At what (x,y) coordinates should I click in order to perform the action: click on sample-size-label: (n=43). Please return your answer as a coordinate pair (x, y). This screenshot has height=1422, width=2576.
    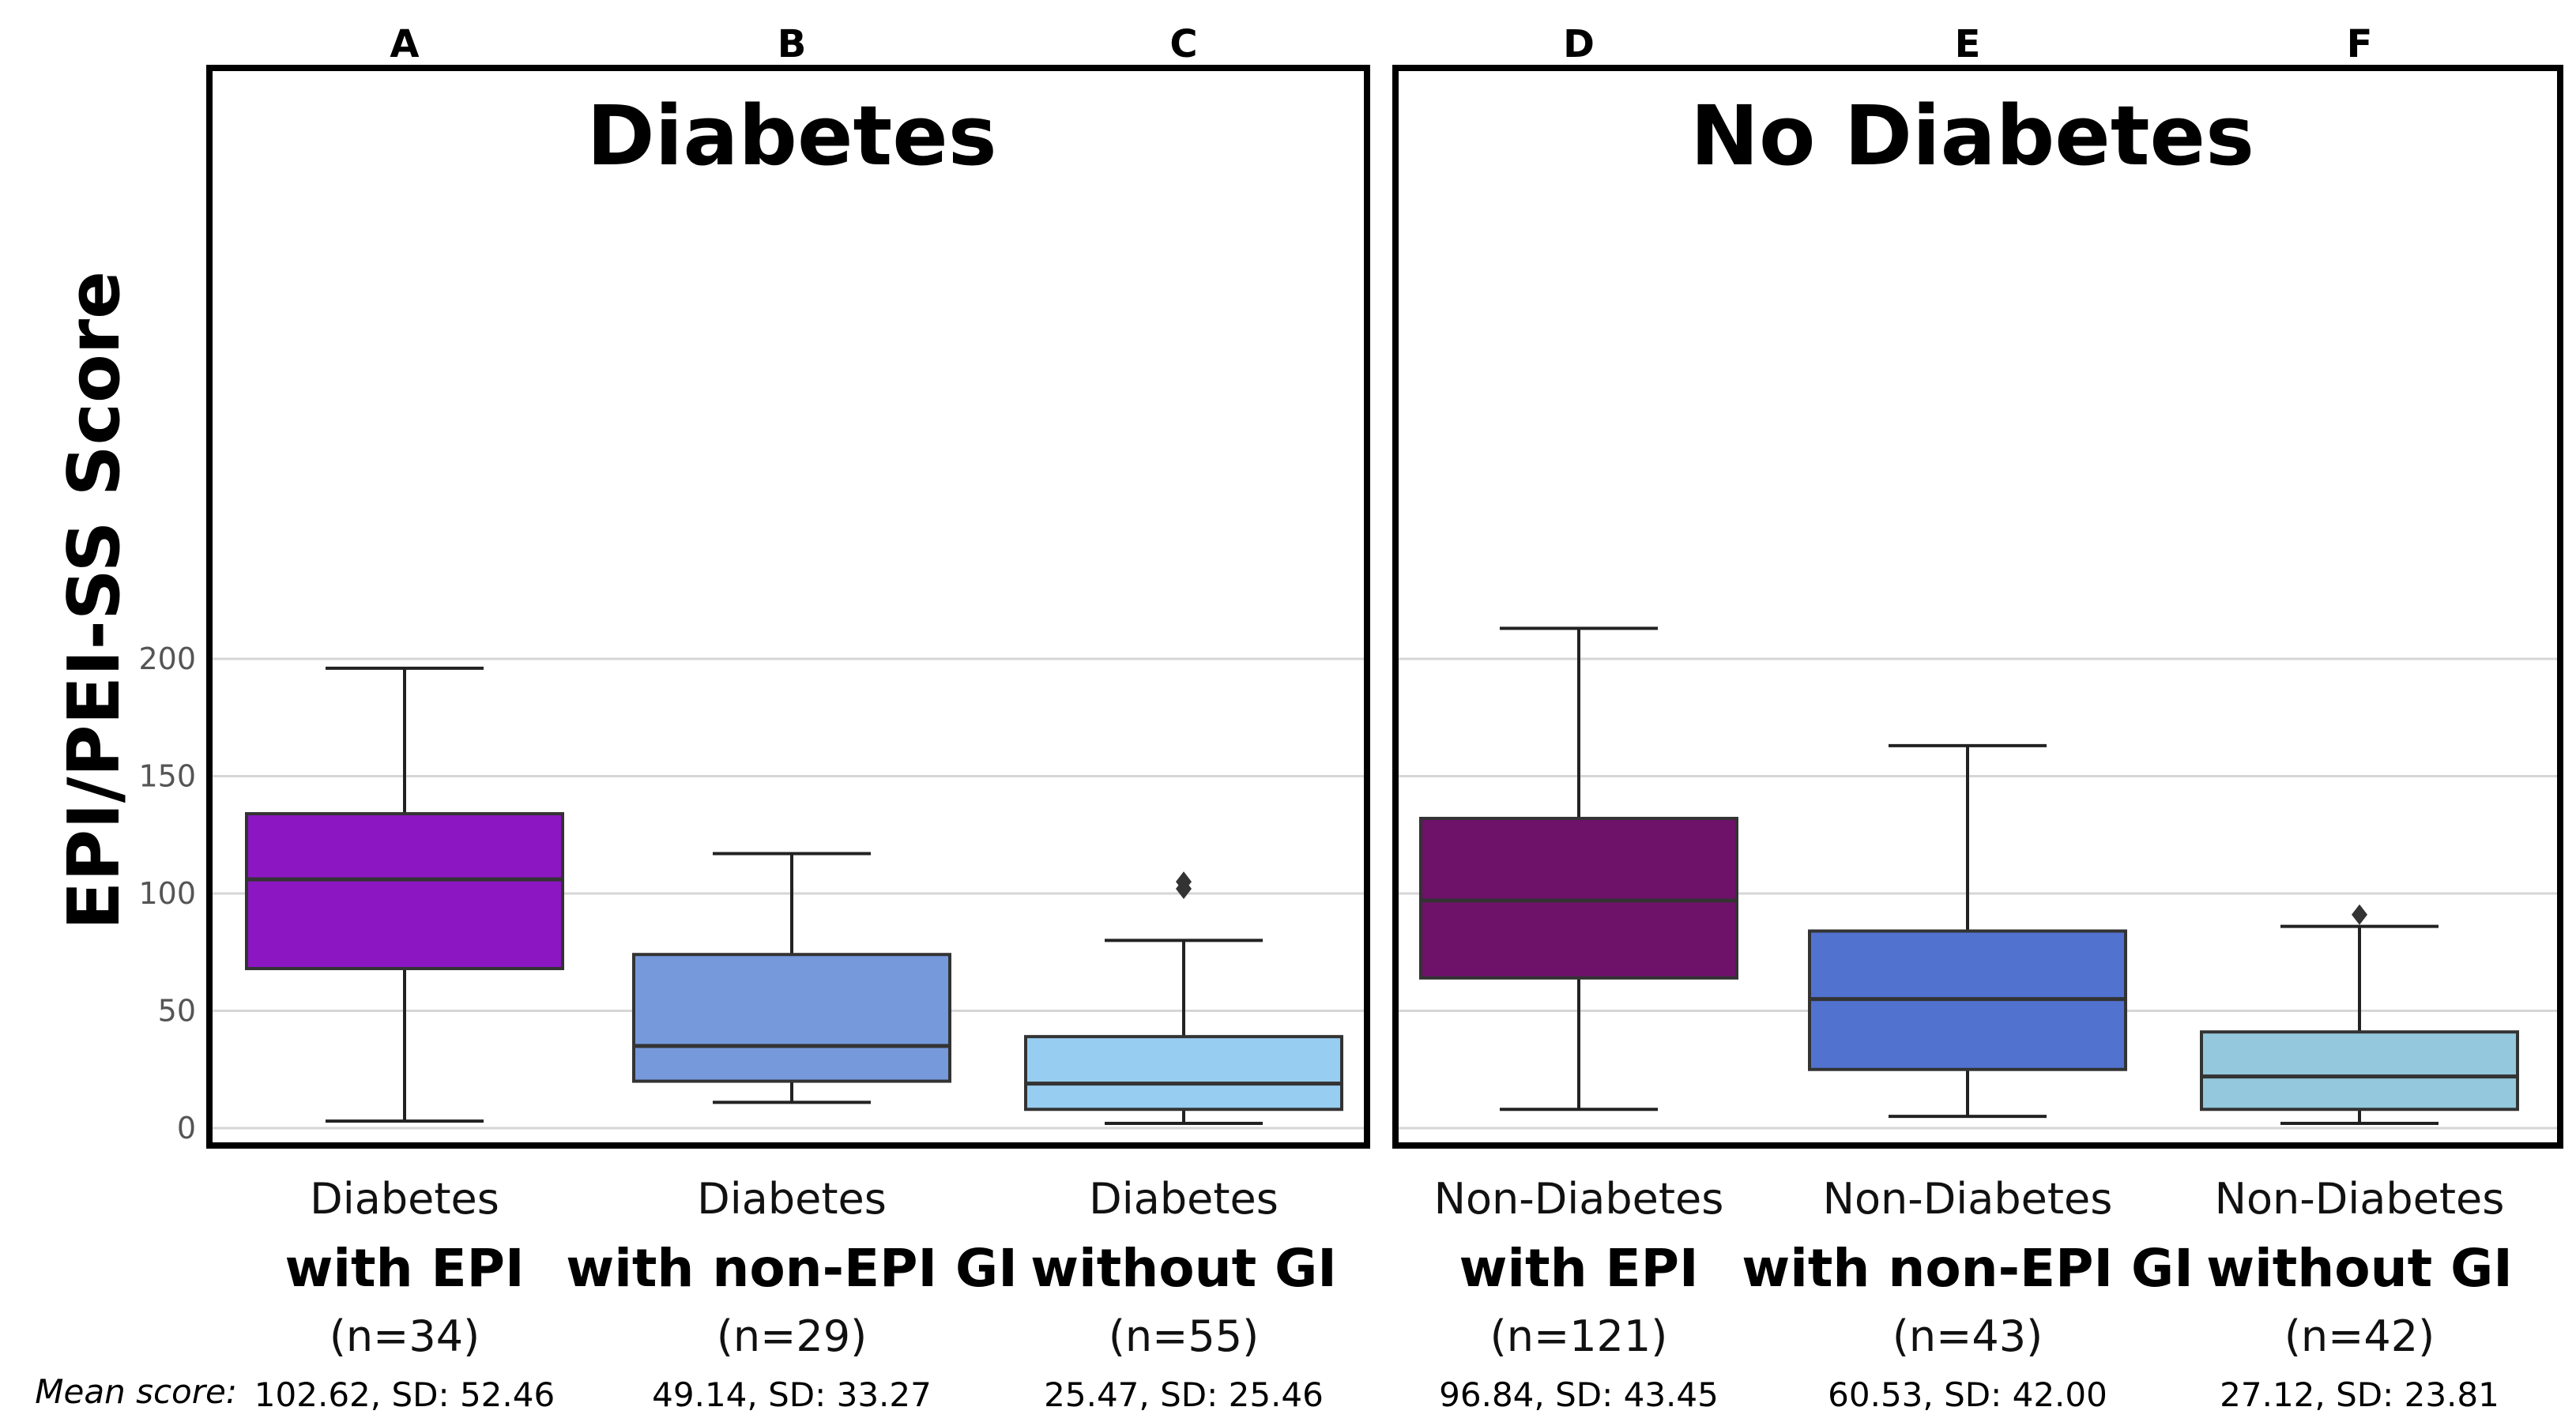
    Looking at the image, I should click on (1967, 1336).